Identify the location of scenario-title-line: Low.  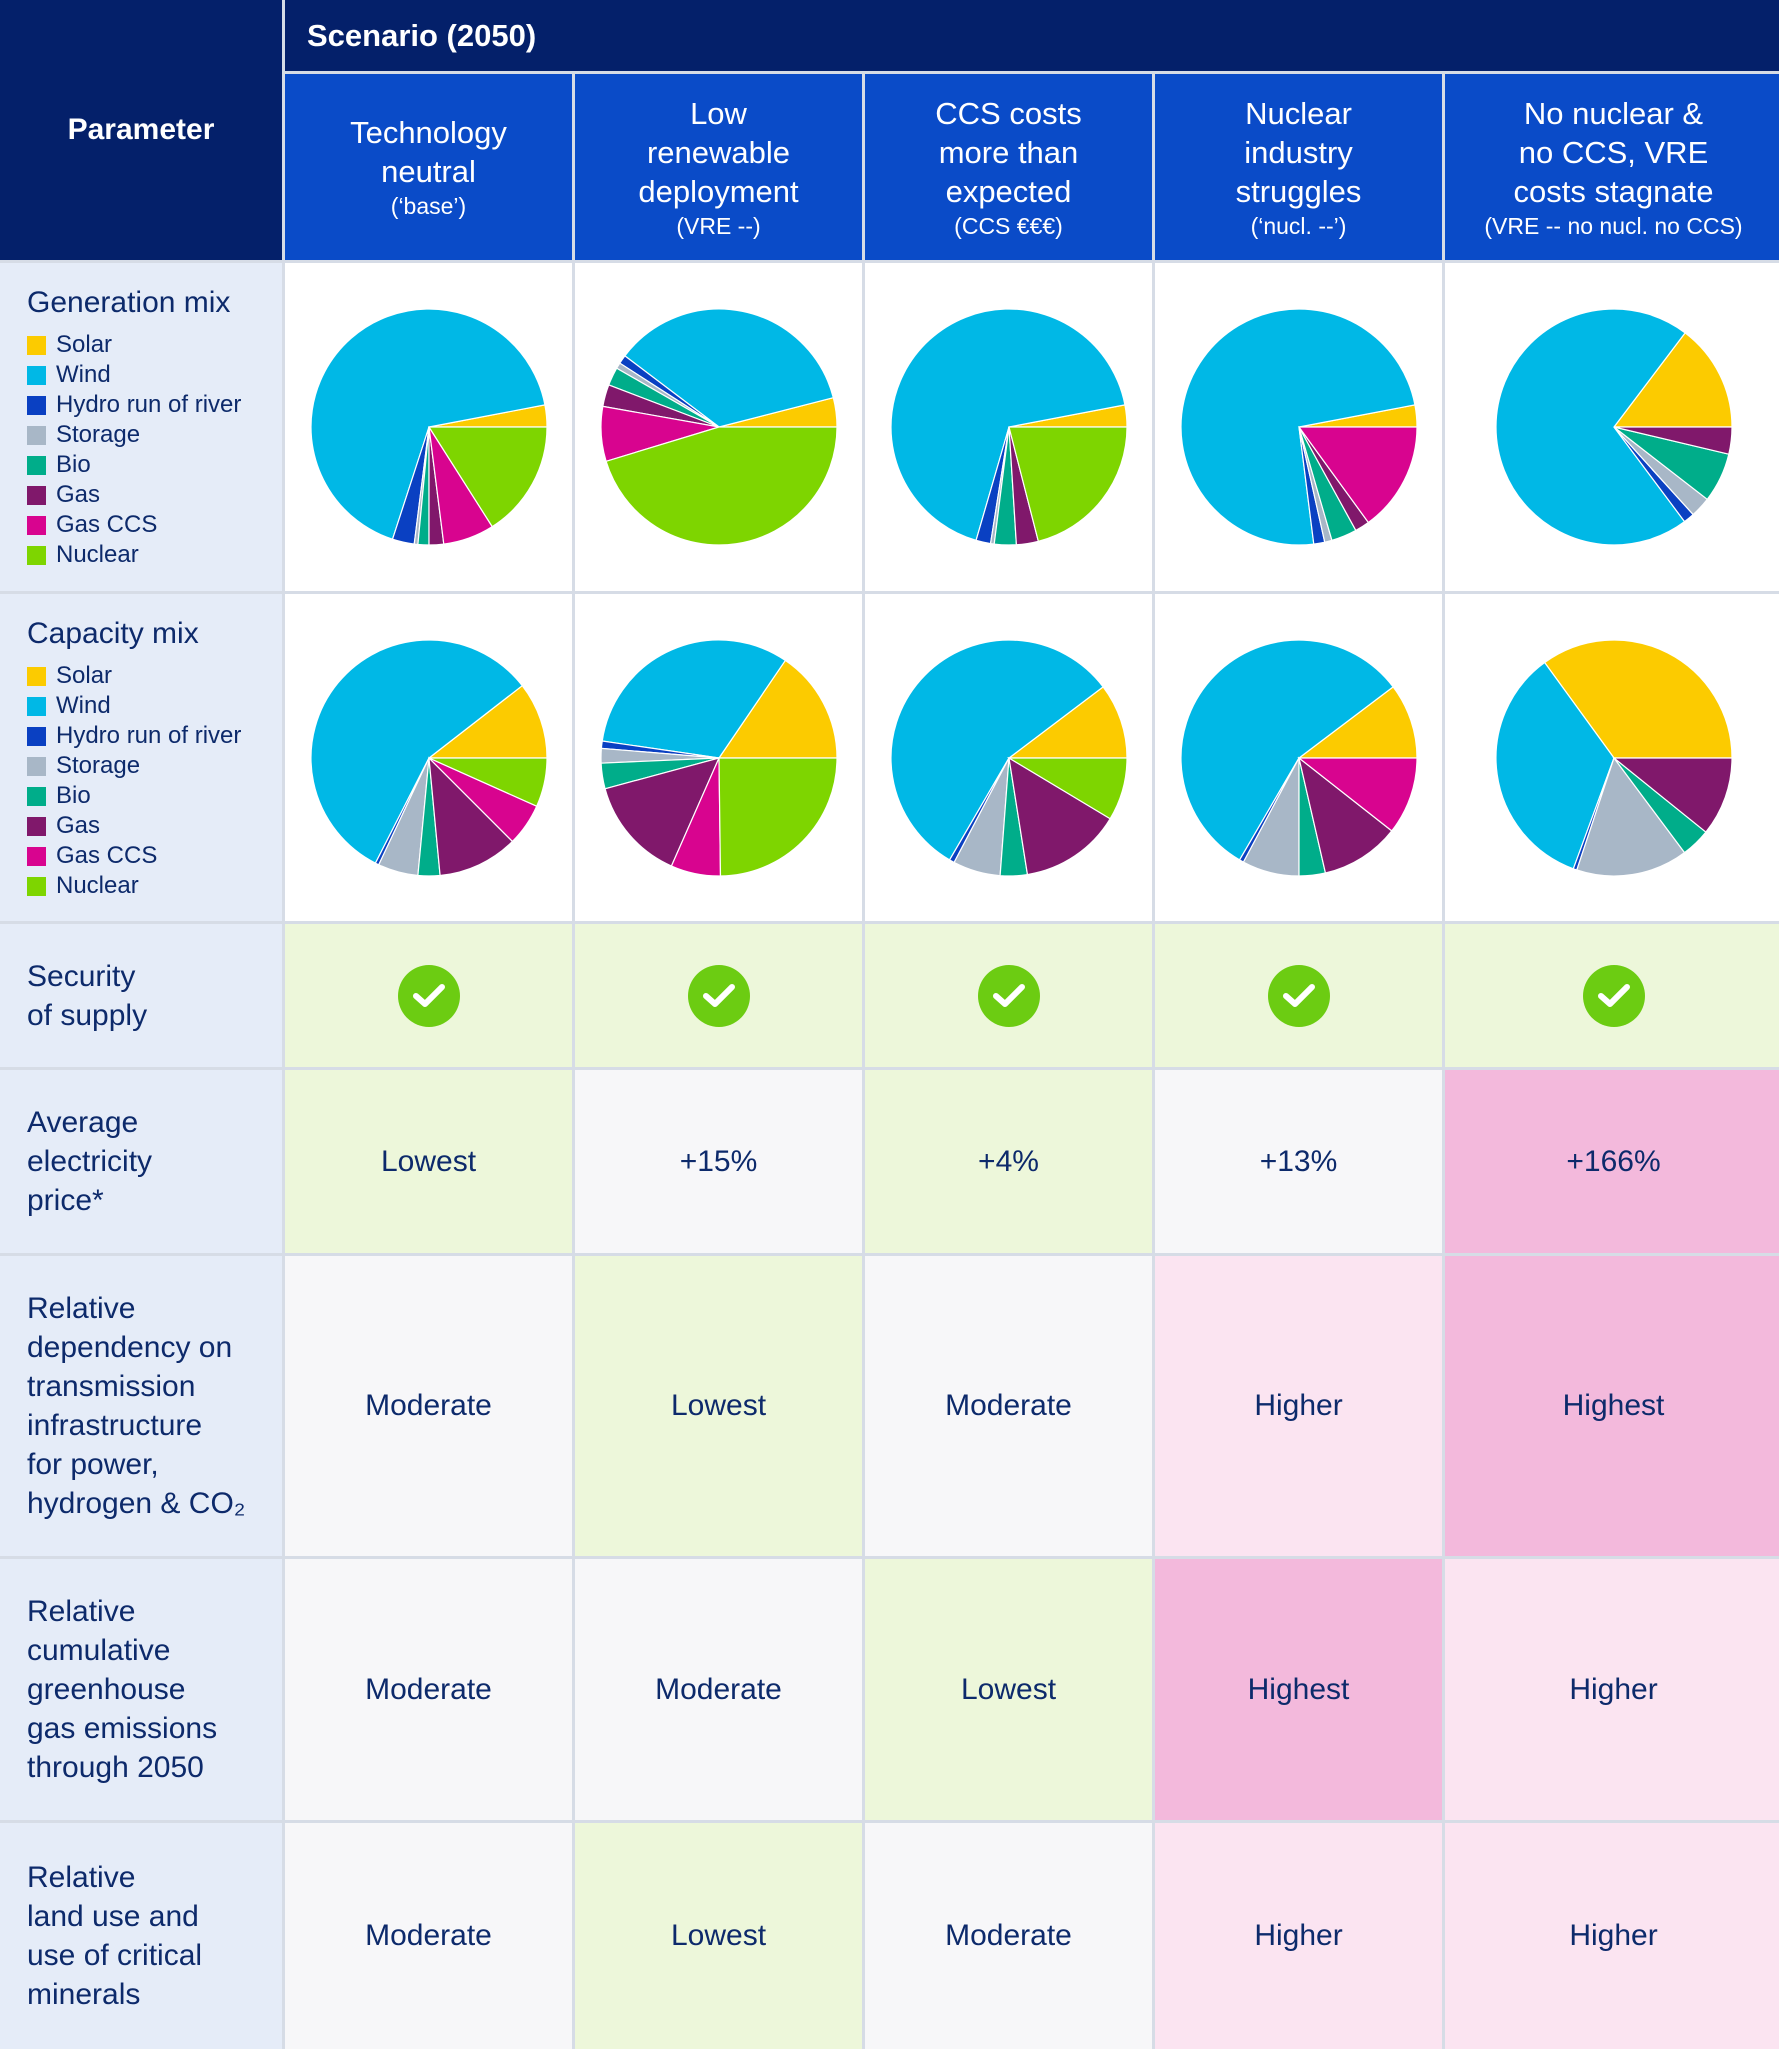
(718, 113).